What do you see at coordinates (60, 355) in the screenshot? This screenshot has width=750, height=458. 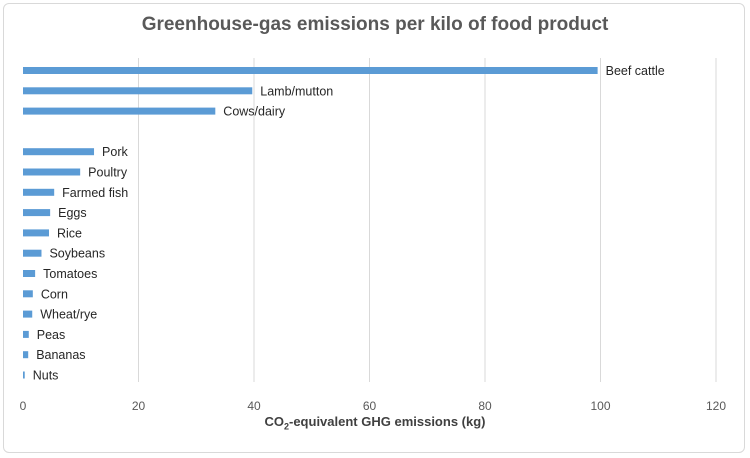 I see `bar-label-bananas: Bananas` at bounding box center [60, 355].